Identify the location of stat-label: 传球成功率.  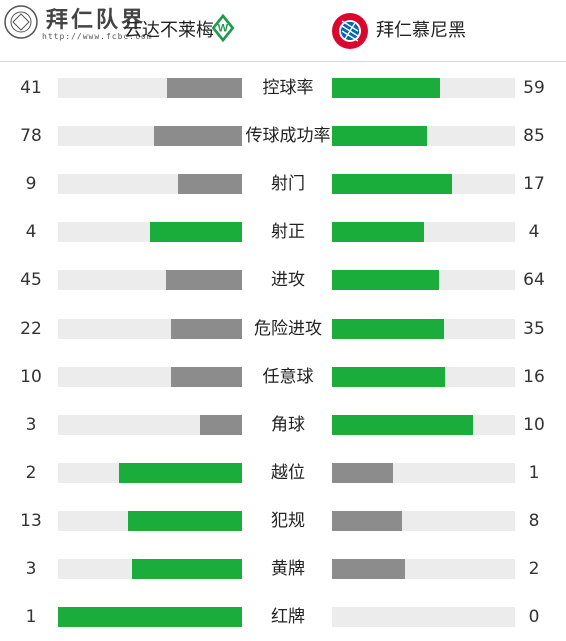
(288, 136).